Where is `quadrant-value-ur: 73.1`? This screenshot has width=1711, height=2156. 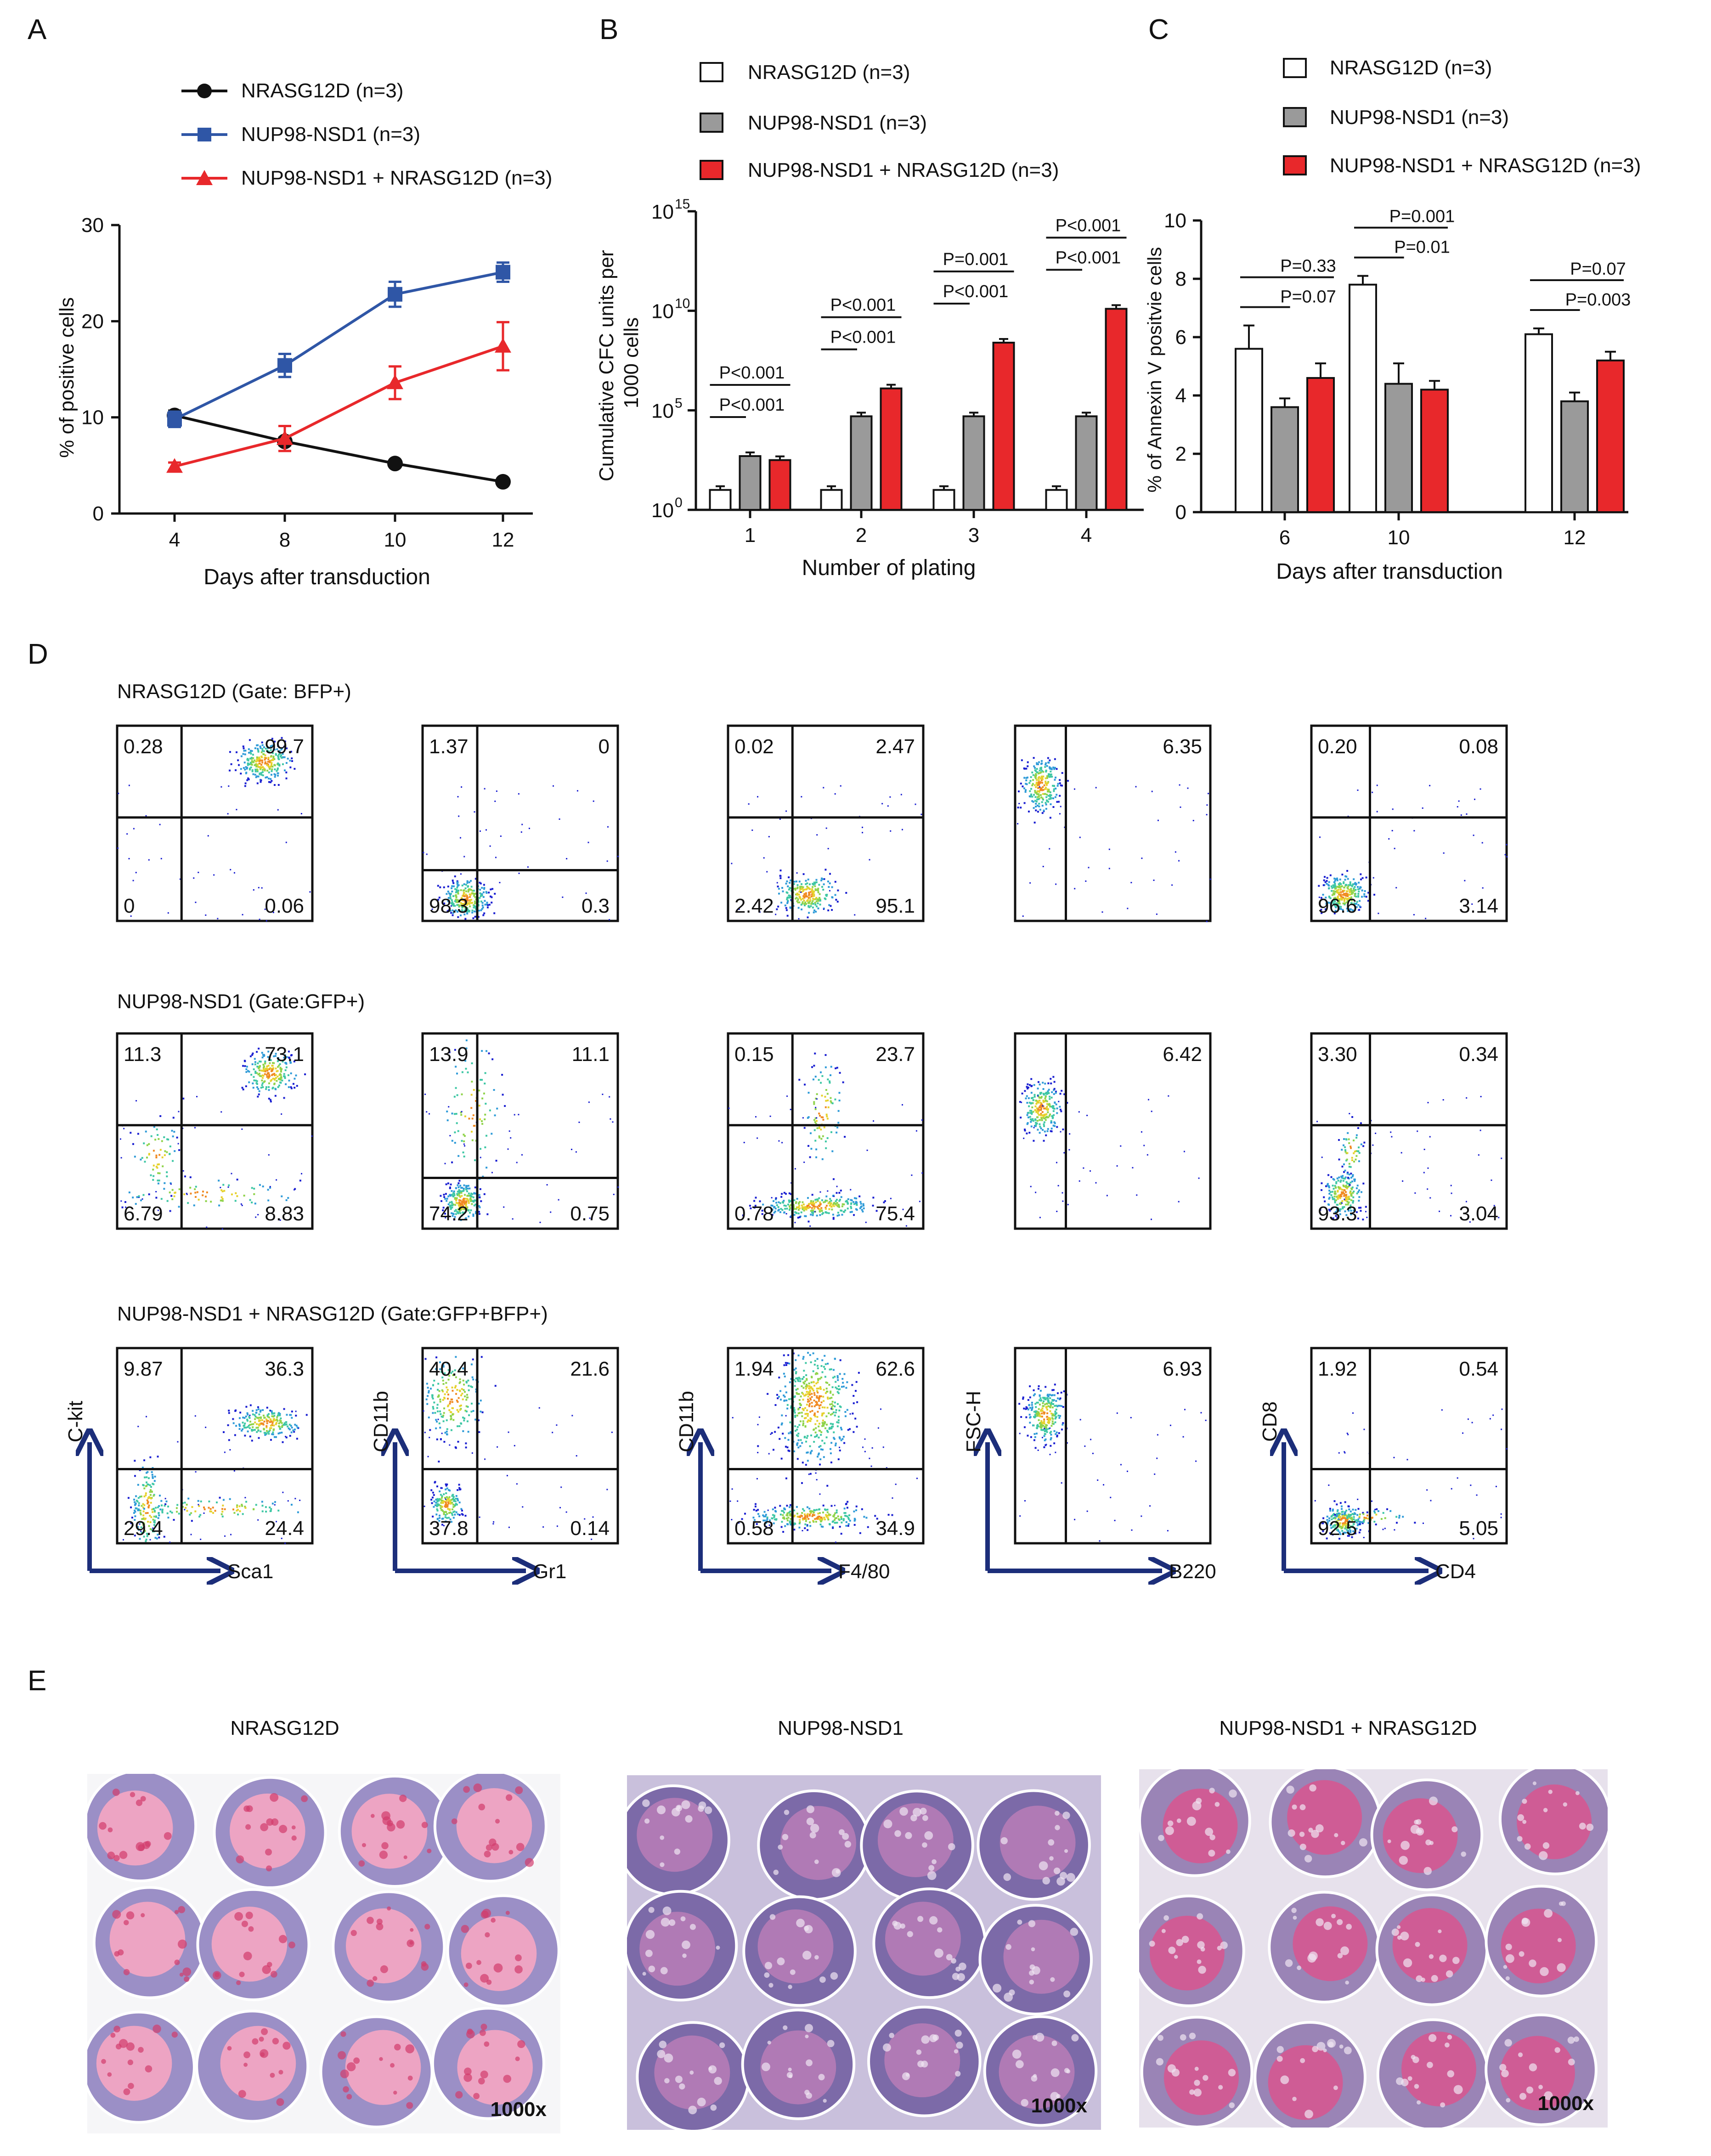 quadrant-value-ur: 73.1 is located at coordinates (284, 1054).